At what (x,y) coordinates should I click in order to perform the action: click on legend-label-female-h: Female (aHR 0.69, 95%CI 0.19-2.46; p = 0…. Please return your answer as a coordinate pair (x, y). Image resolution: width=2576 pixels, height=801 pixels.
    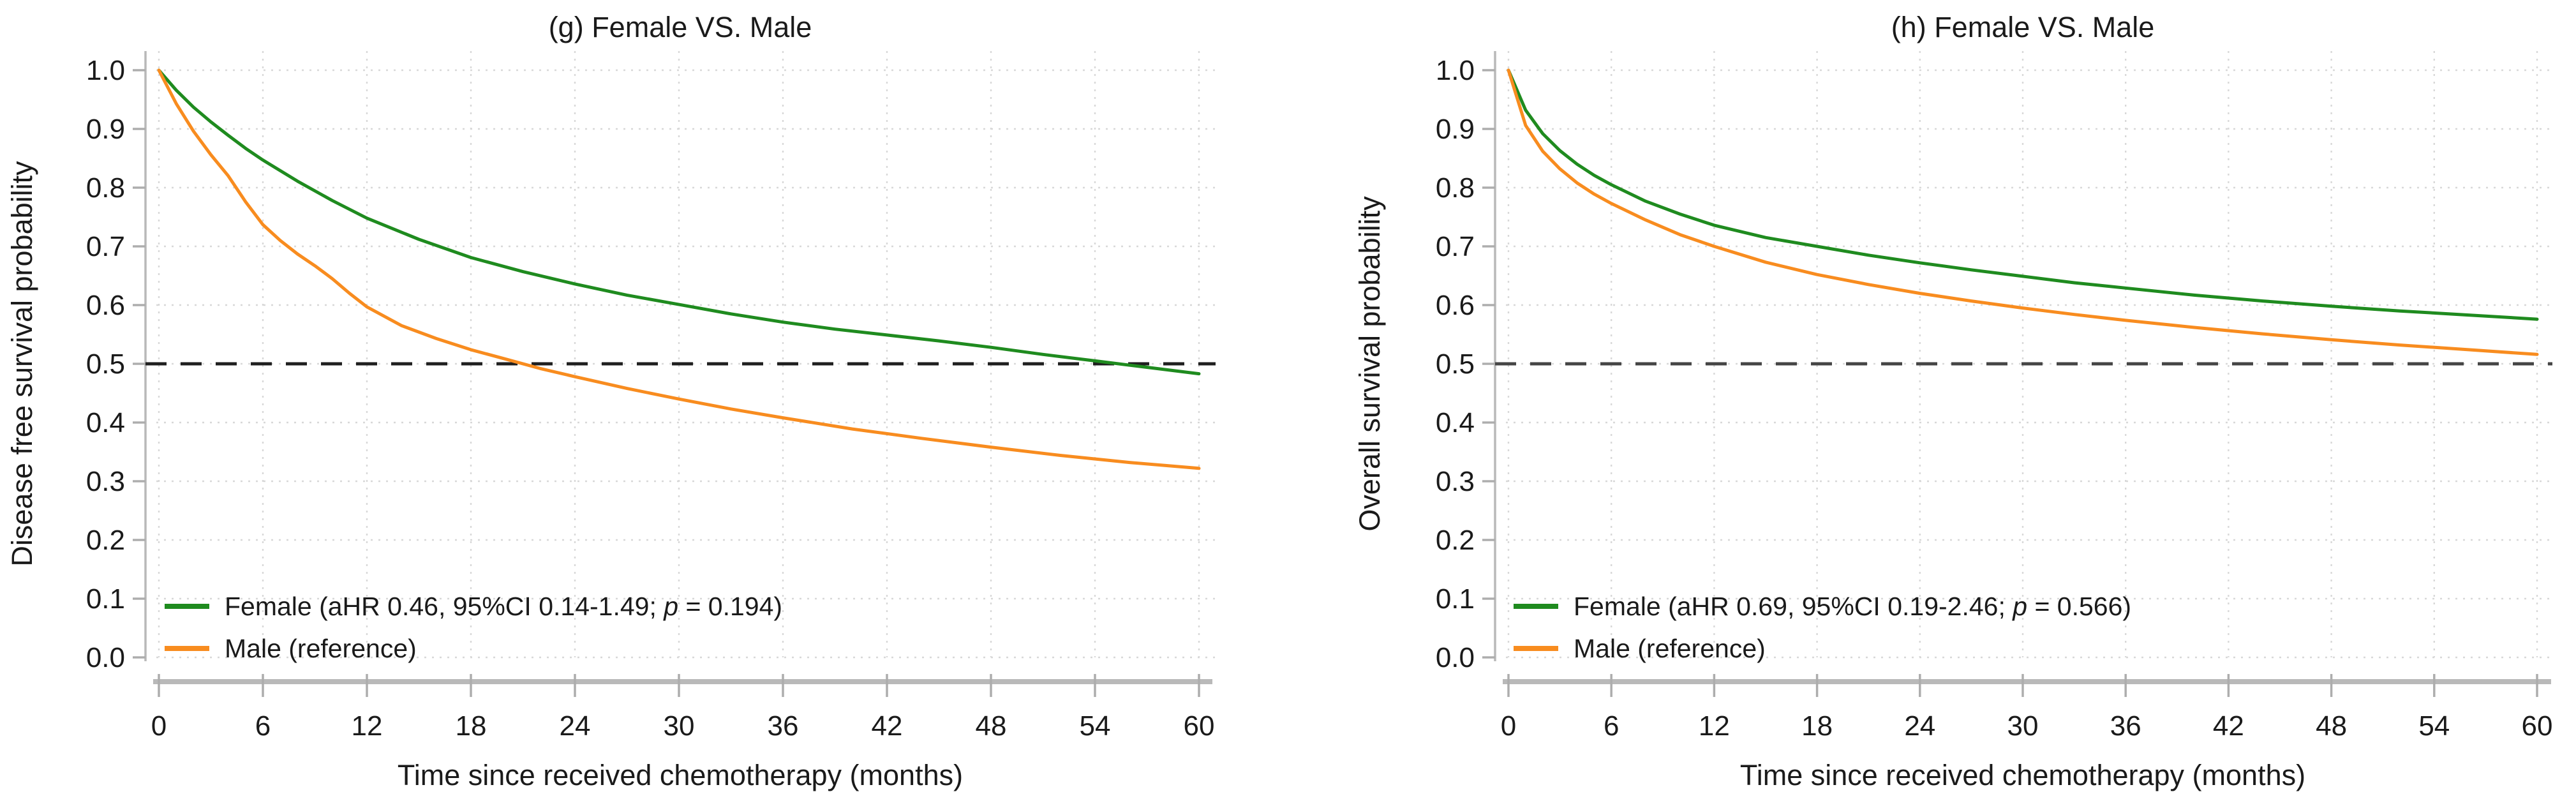
    Looking at the image, I should click on (1852, 606).